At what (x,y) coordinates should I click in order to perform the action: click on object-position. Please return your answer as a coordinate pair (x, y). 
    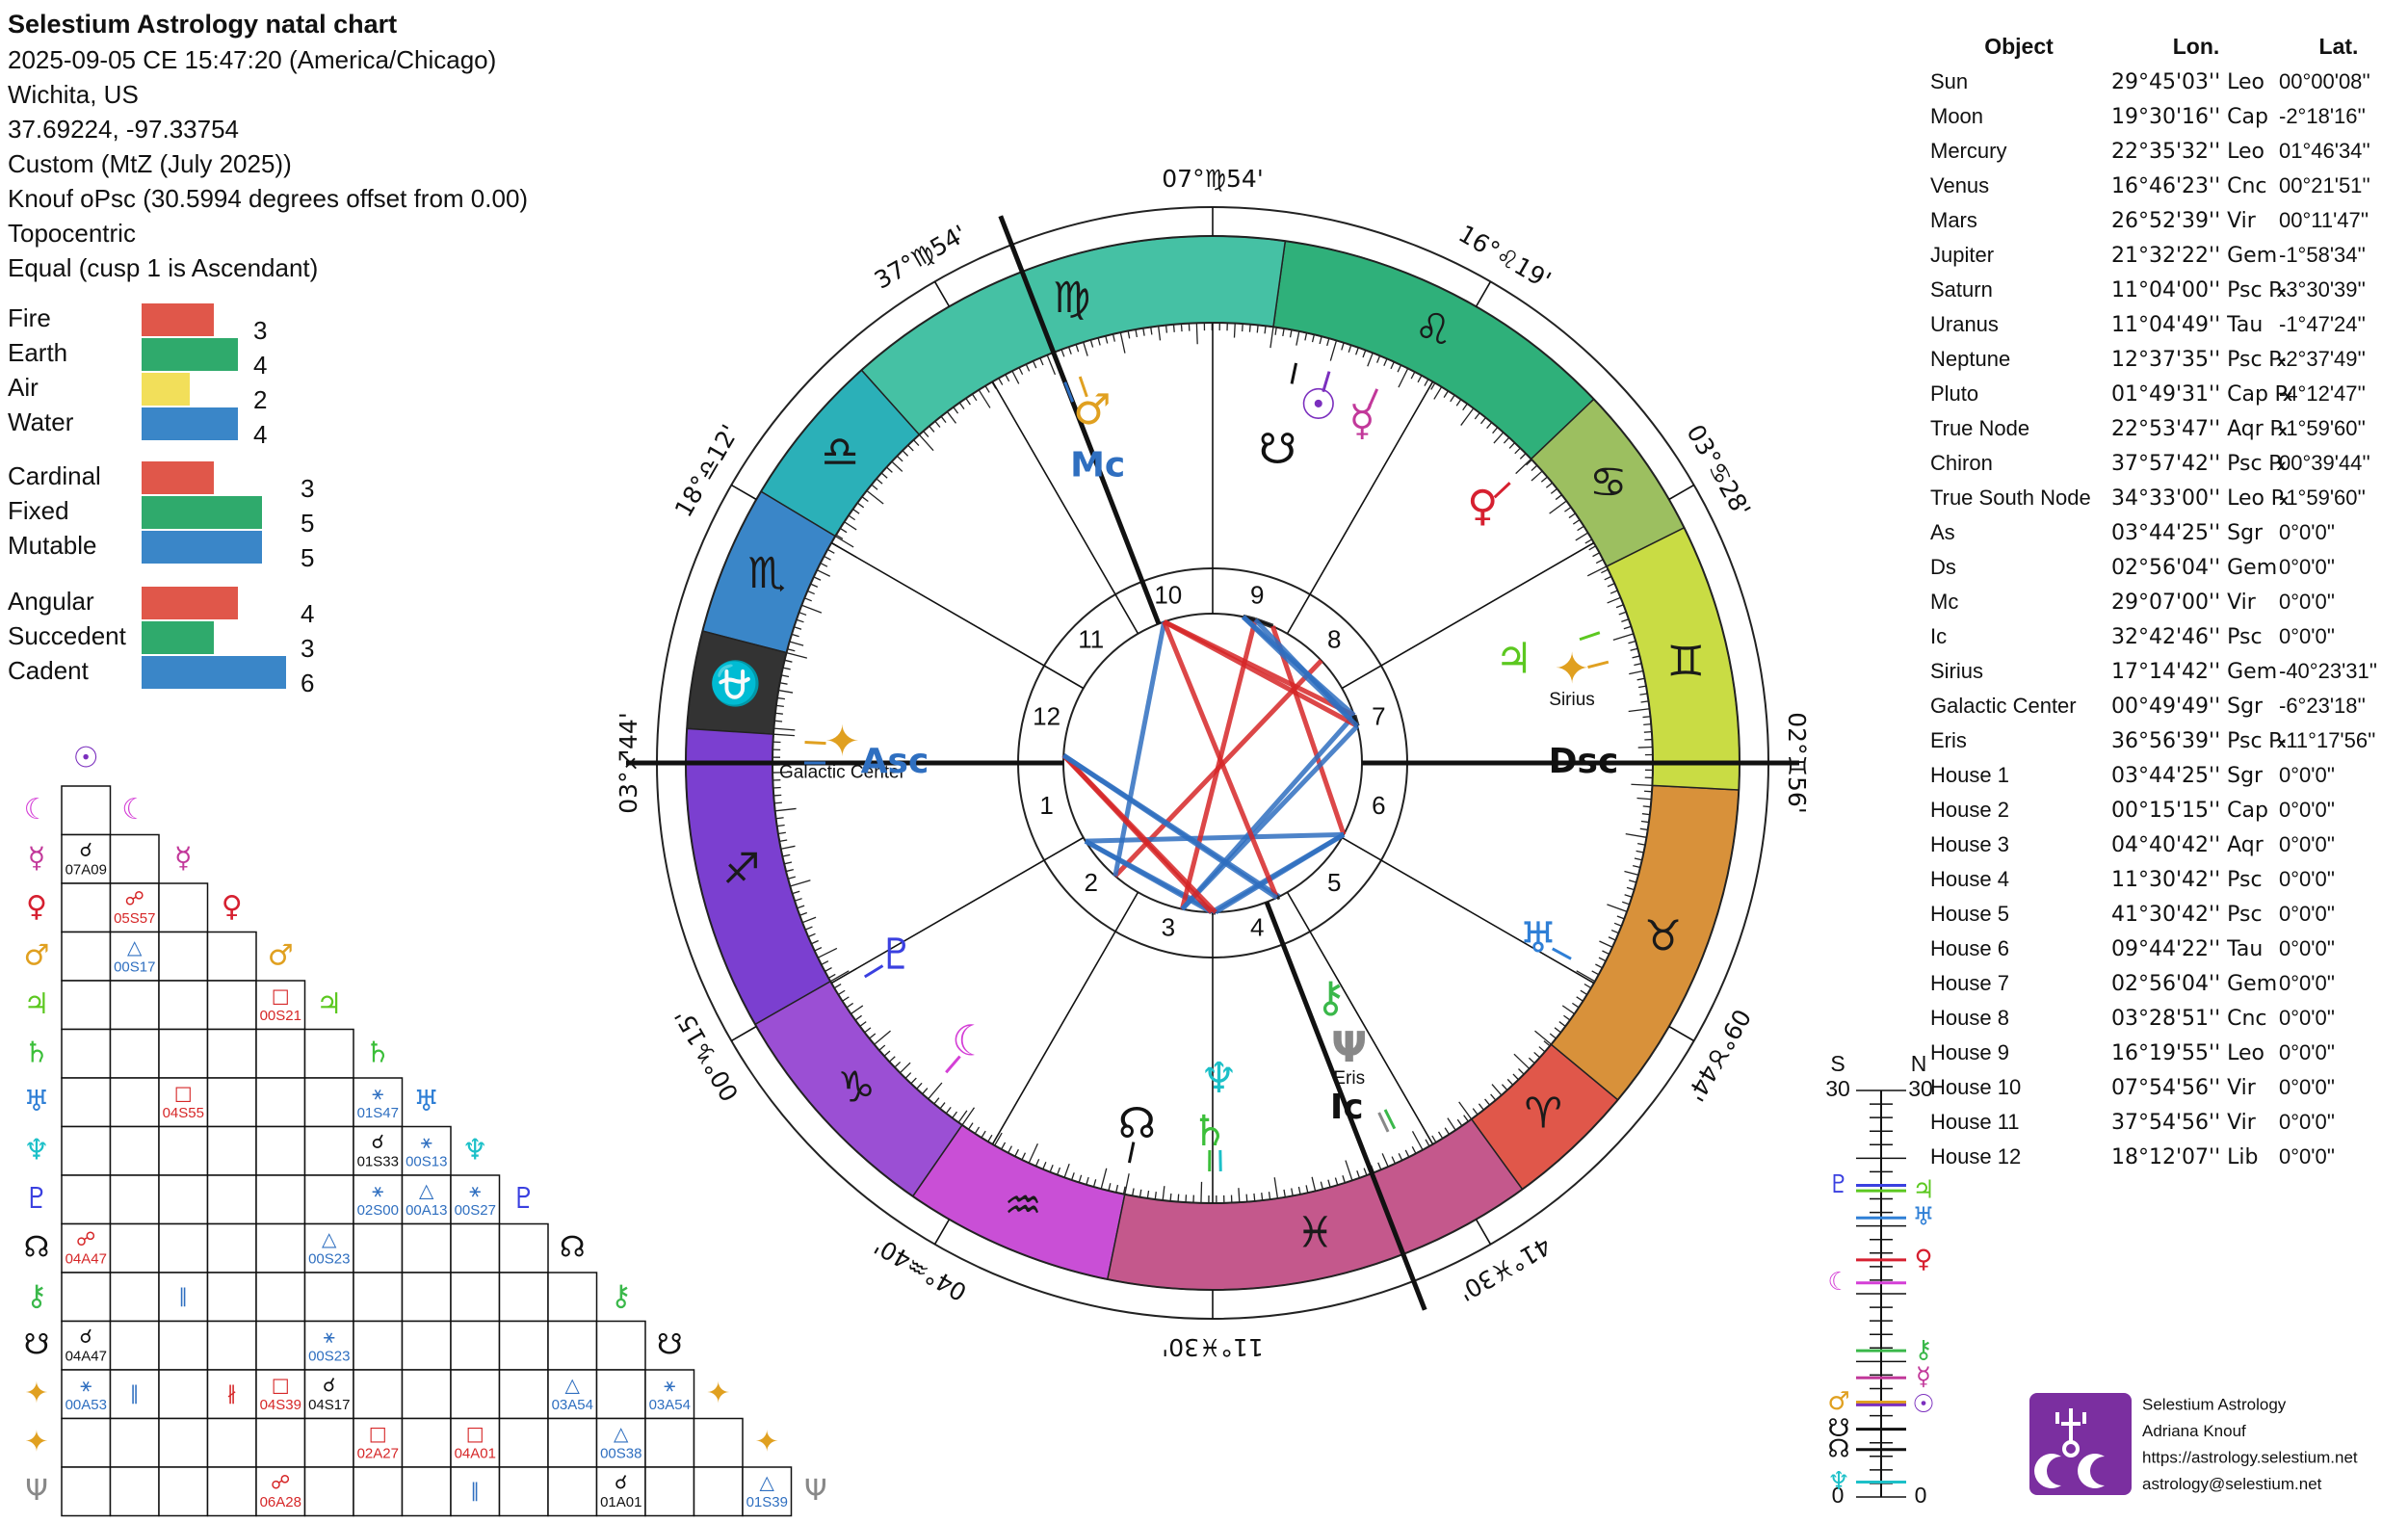
    Looking at the image, I should click on (1373, 398).